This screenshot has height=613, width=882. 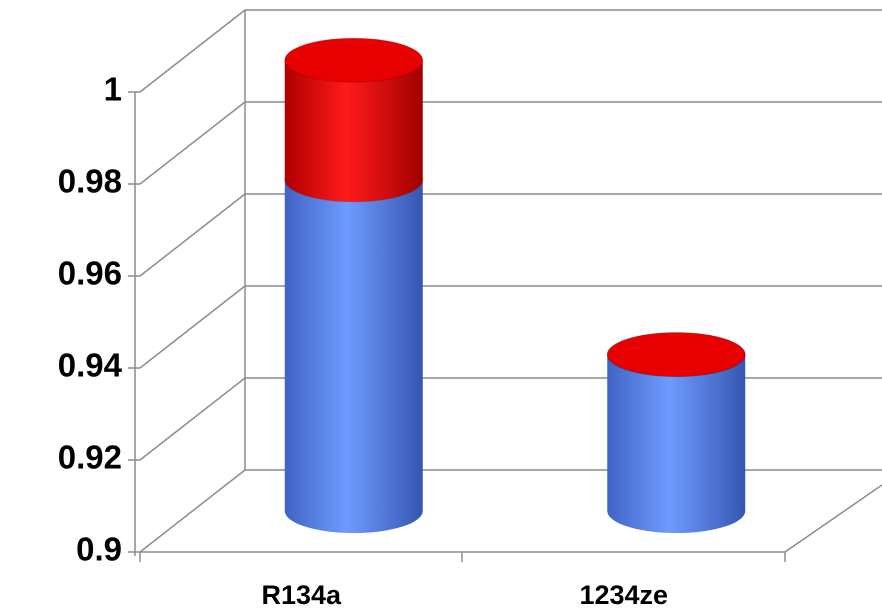 What do you see at coordinates (99, 549) in the screenshot?
I see `y-tick-label: 0.9` at bounding box center [99, 549].